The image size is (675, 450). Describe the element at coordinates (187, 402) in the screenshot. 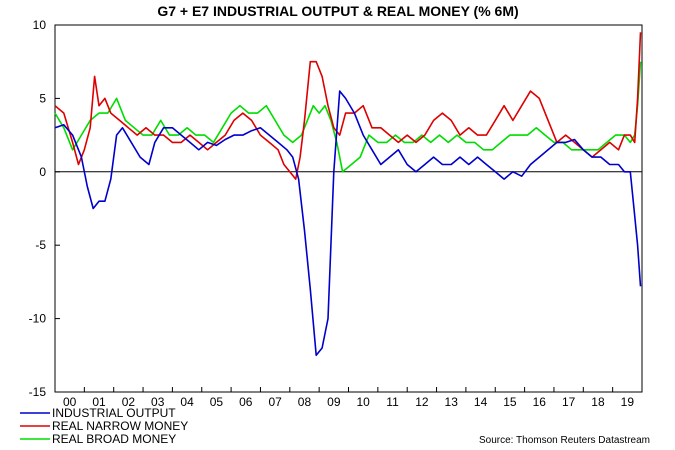

I see `x-tick-label: 04` at that location.